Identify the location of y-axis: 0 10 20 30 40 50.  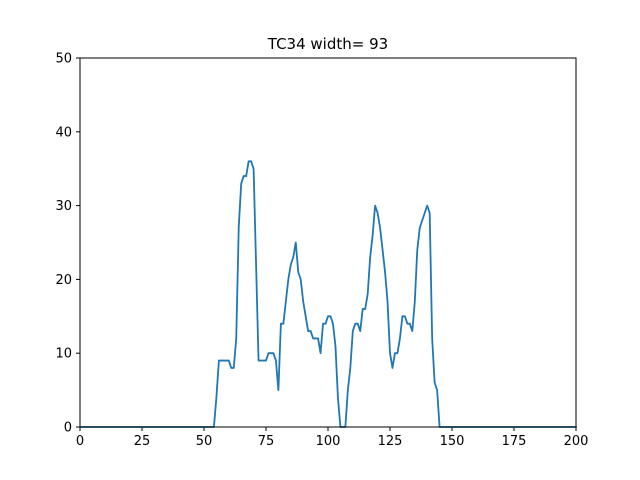
(67, 244).